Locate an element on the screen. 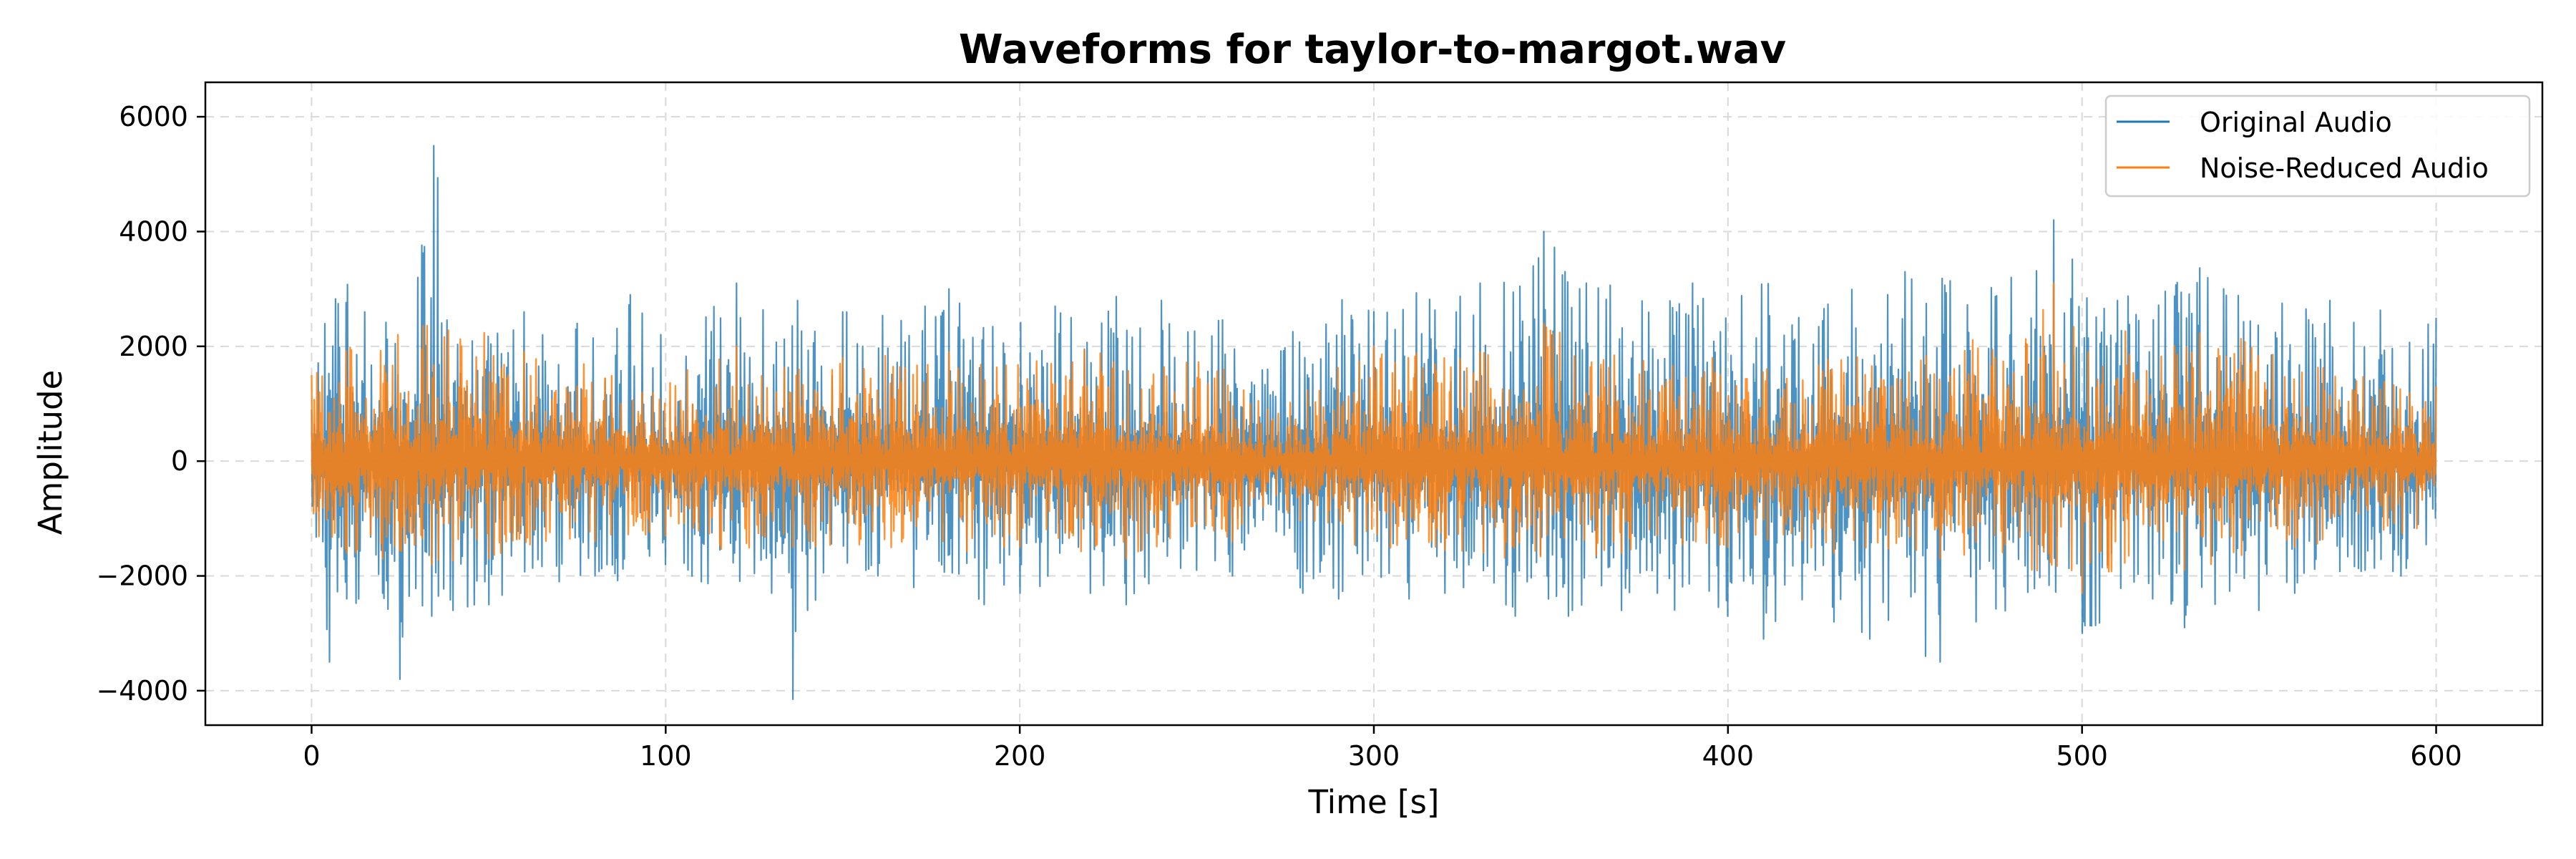 The width and height of the screenshot is (2576, 859). y-tick-label: 0 is located at coordinates (179, 461).